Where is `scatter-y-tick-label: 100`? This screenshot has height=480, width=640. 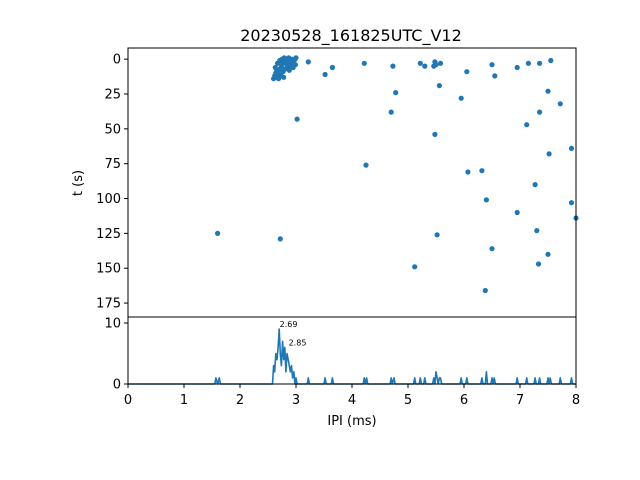 scatter-y-tick-label: 100 is located at coordinates (108, 199).